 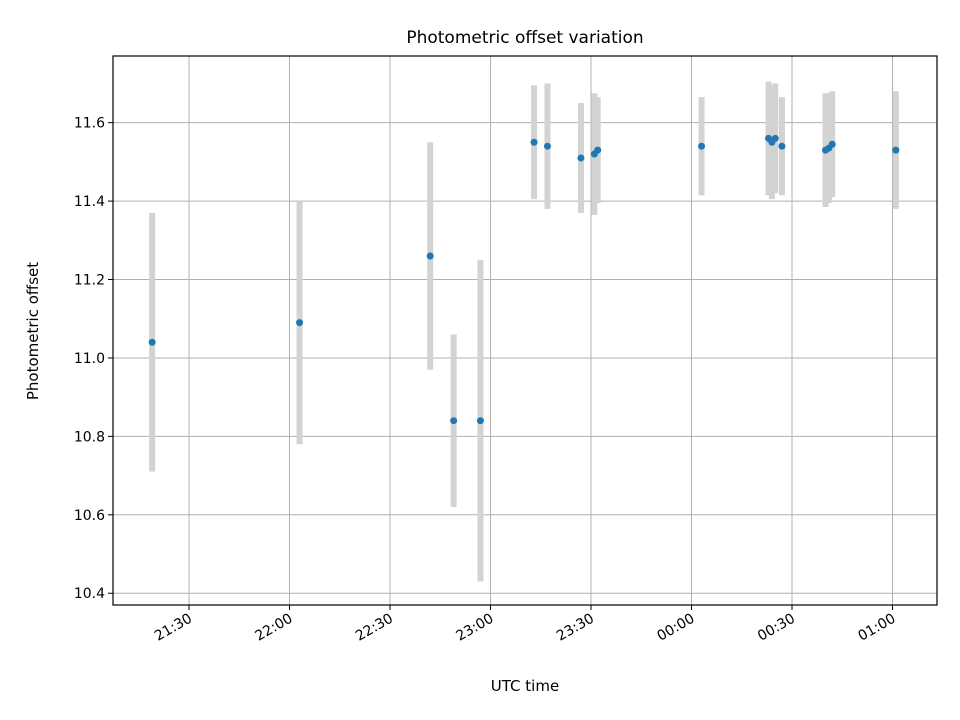 I want to click on y-tick-label: 11.2, so click(x=89, y=281).